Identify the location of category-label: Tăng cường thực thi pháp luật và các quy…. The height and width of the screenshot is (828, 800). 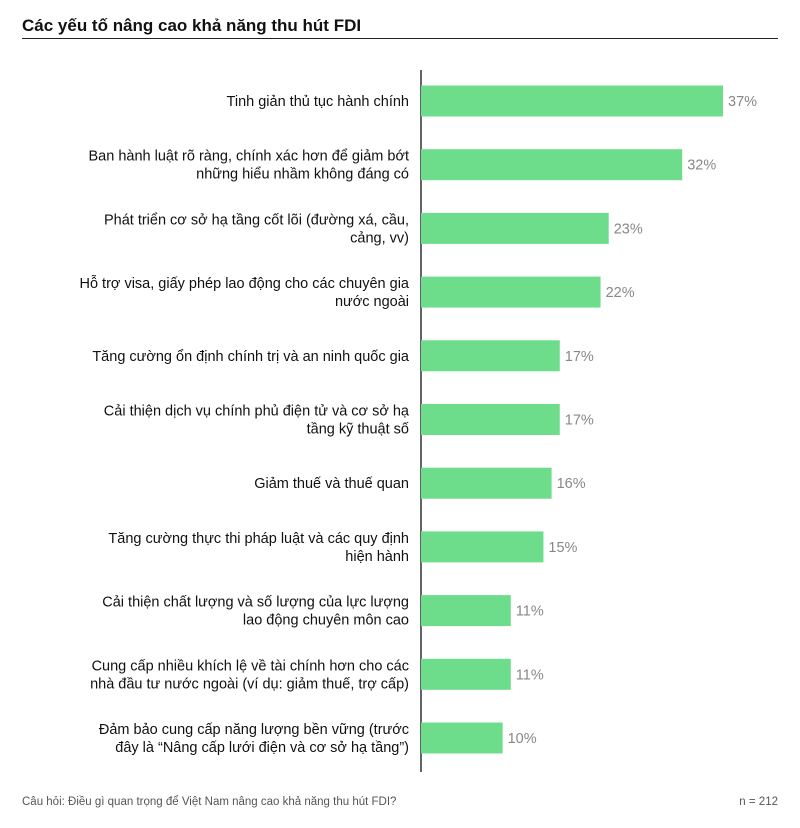
(258, 539).